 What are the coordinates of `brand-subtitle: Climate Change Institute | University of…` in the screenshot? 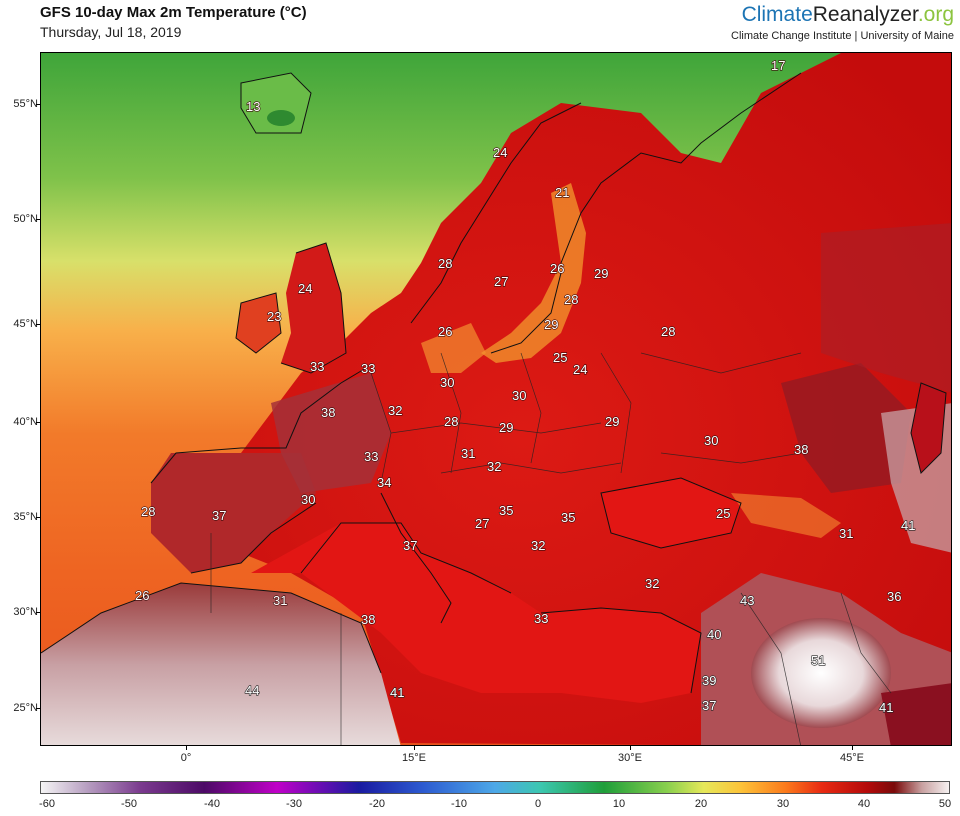 It's located at (842, 36).